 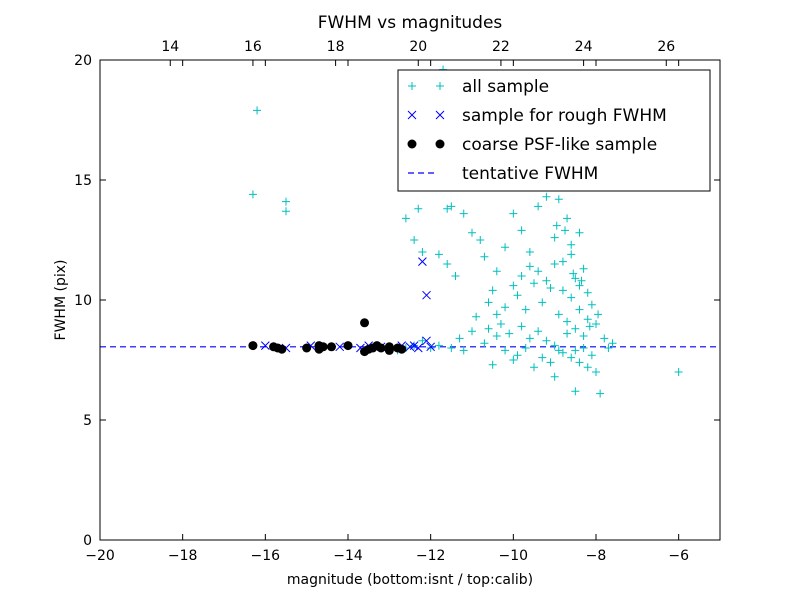 What do you see at coordinates (412, 115) in the screenshot?
I see `legend-marker-x` at bounding box center [412, 115].